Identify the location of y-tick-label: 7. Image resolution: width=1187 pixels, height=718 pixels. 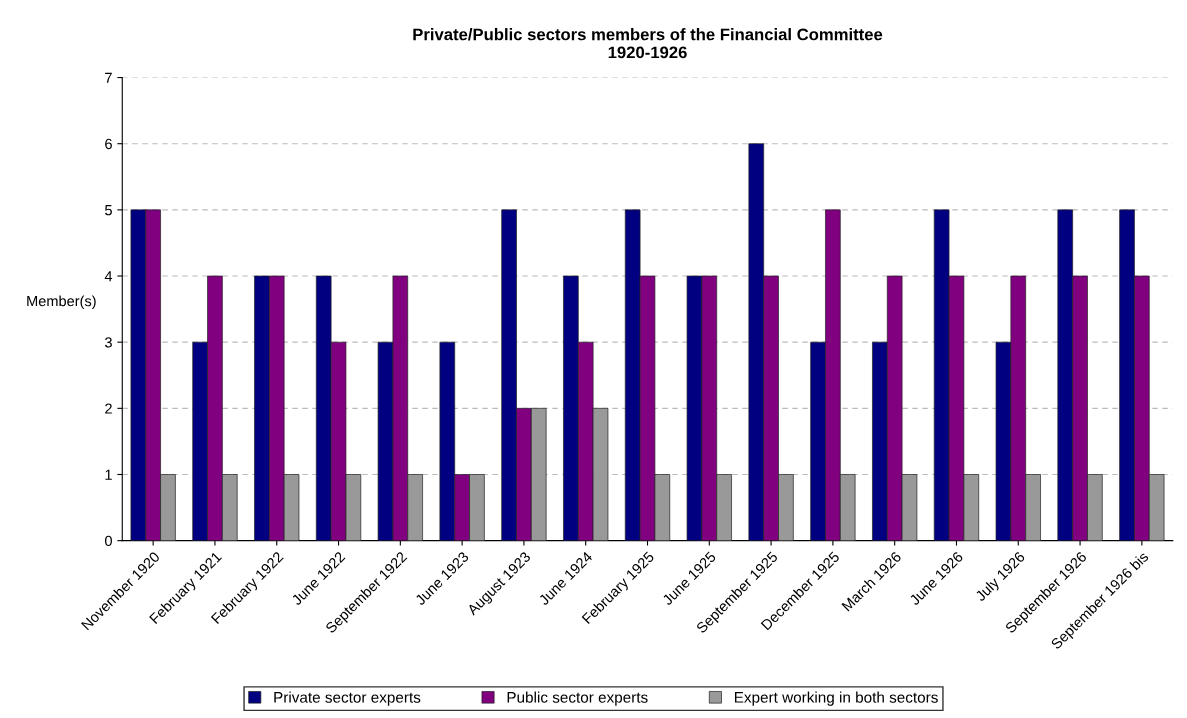
(108, 77).